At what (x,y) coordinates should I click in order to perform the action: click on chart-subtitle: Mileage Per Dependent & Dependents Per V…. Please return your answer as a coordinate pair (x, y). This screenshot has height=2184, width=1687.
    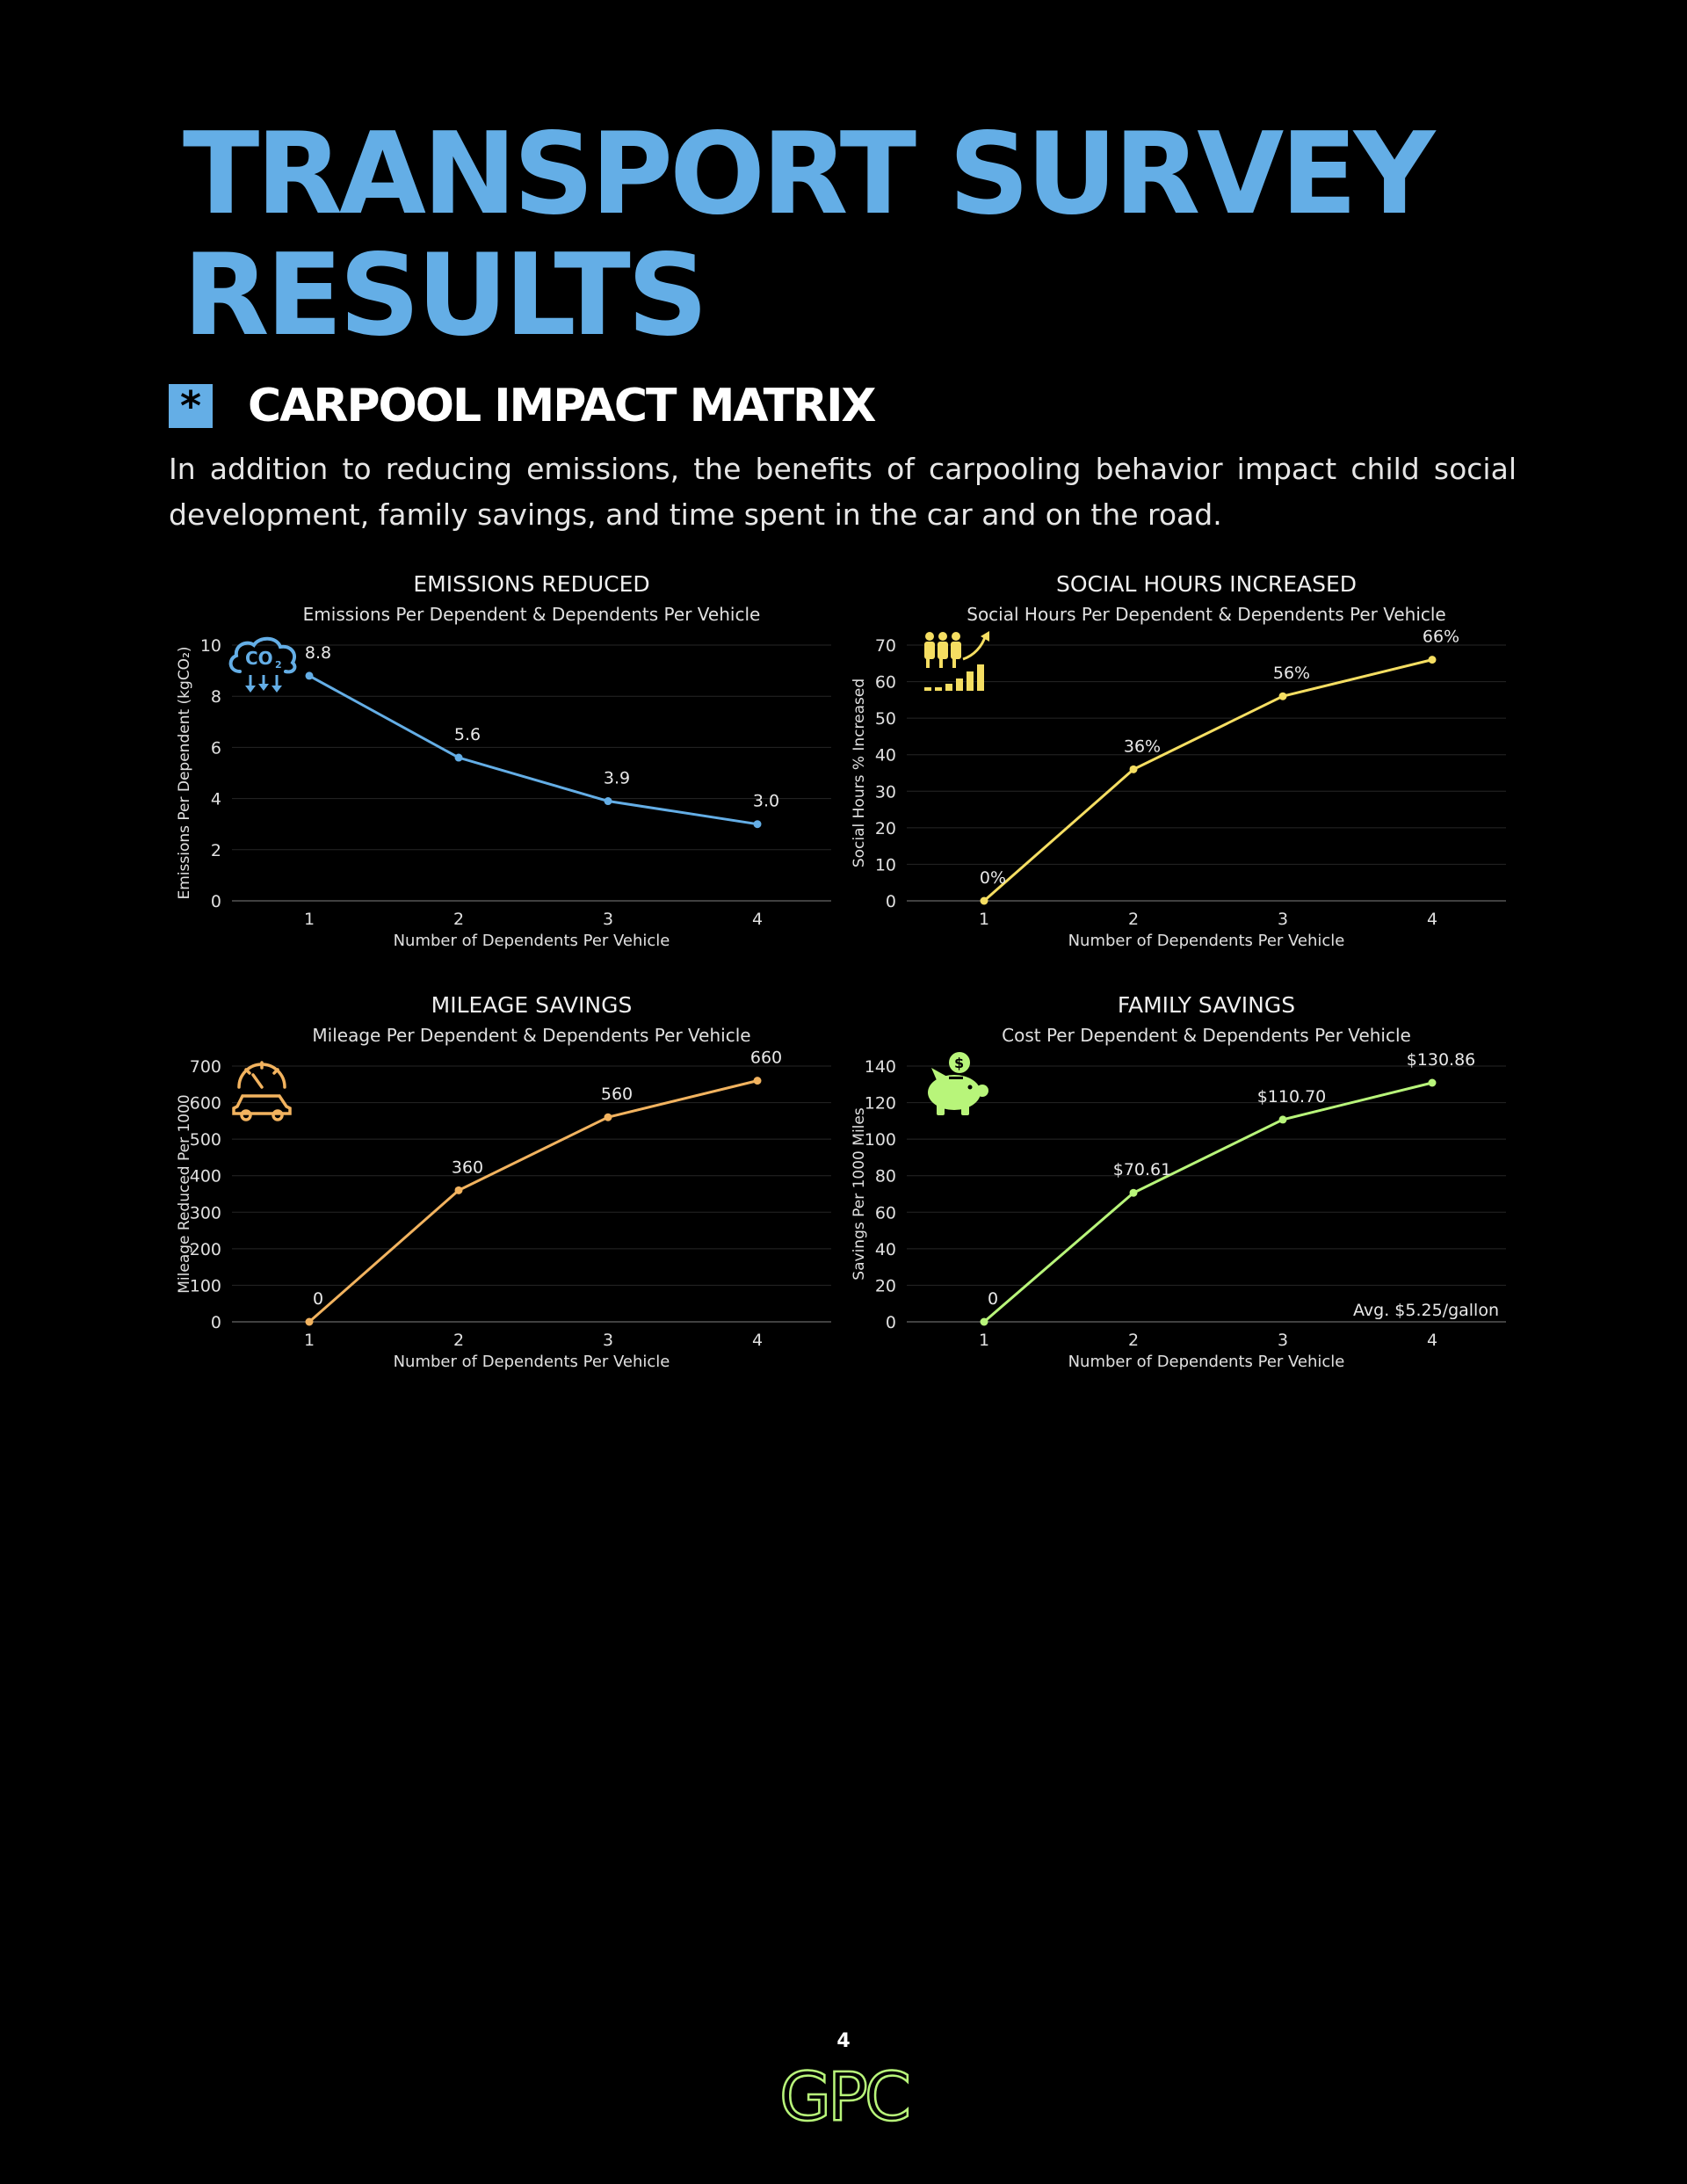
    Looking at the image, I should click on (531, 1035).